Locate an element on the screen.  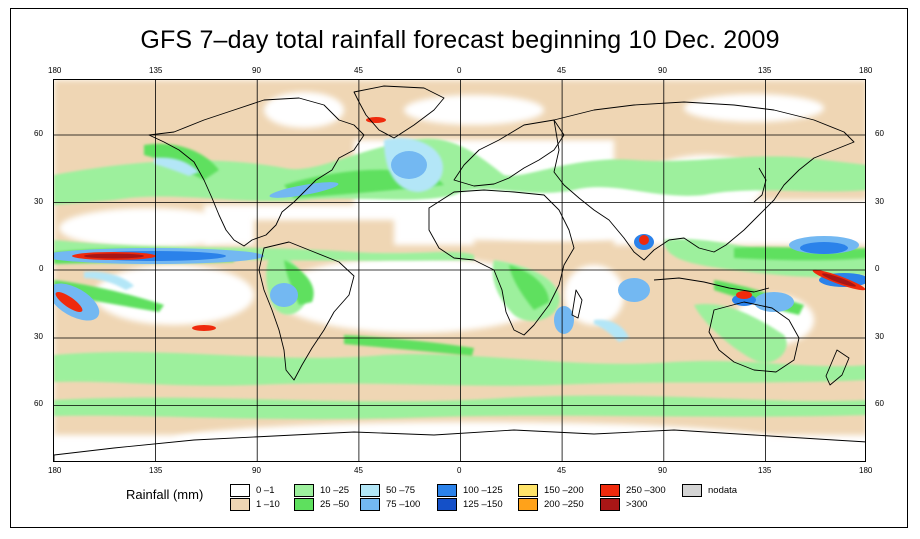
antarctica-outline is located at coordinates (459, 445).